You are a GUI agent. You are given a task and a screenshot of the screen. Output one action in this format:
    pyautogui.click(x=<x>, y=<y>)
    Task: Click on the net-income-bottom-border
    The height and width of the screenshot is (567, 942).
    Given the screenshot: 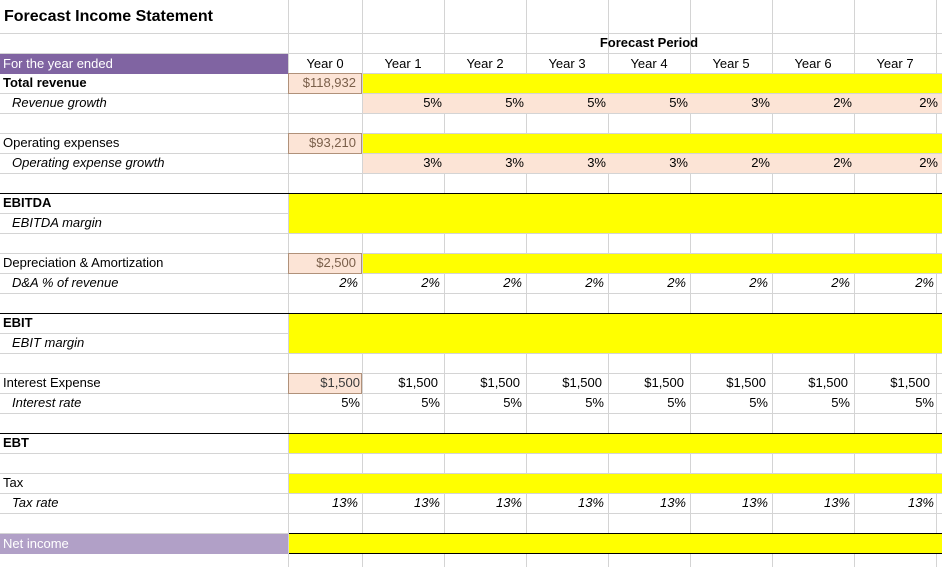 What is the action you would take?
    pyautogui.click(x=615, y=553)
    